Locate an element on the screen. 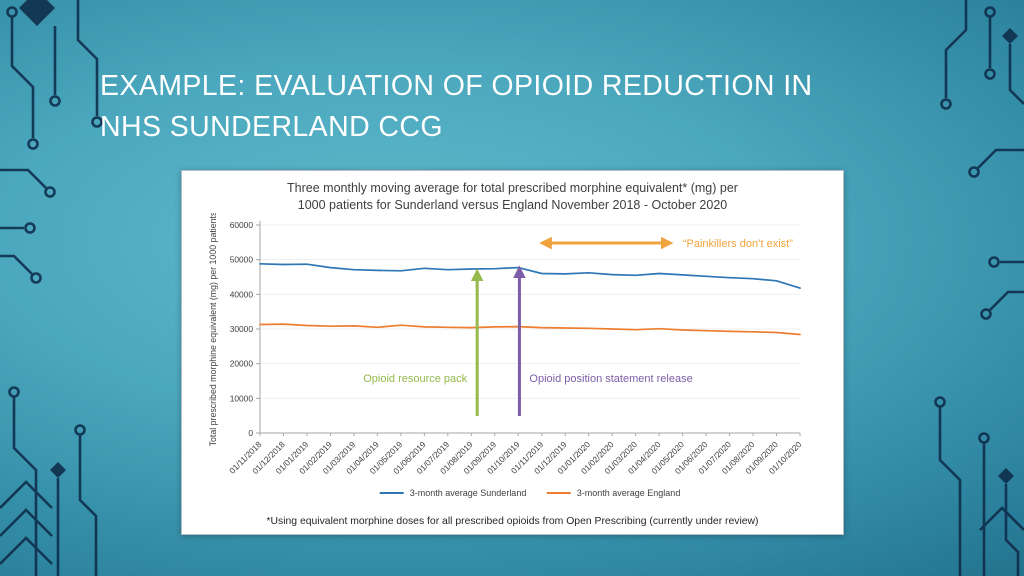  slide-title-line-2: NHS SUNDERLAND CCG is located at coordinates (271, 126).